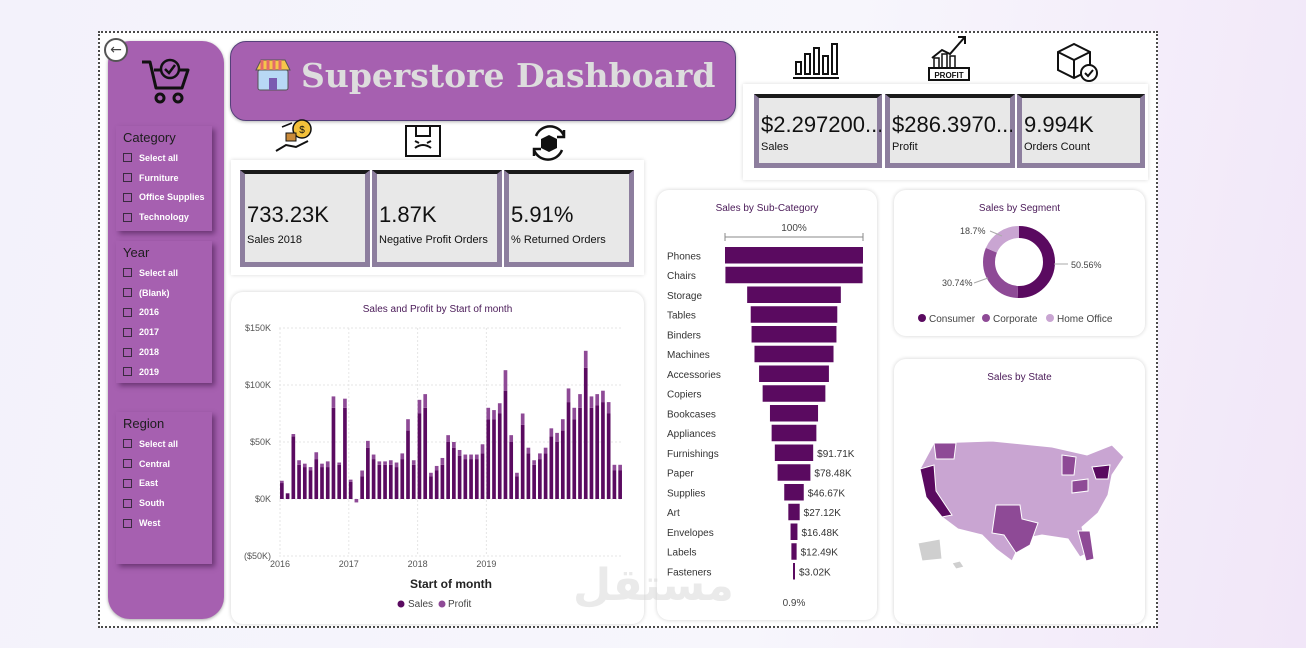  I want to click on y-tick-label: ($50K), so click(257, 556).